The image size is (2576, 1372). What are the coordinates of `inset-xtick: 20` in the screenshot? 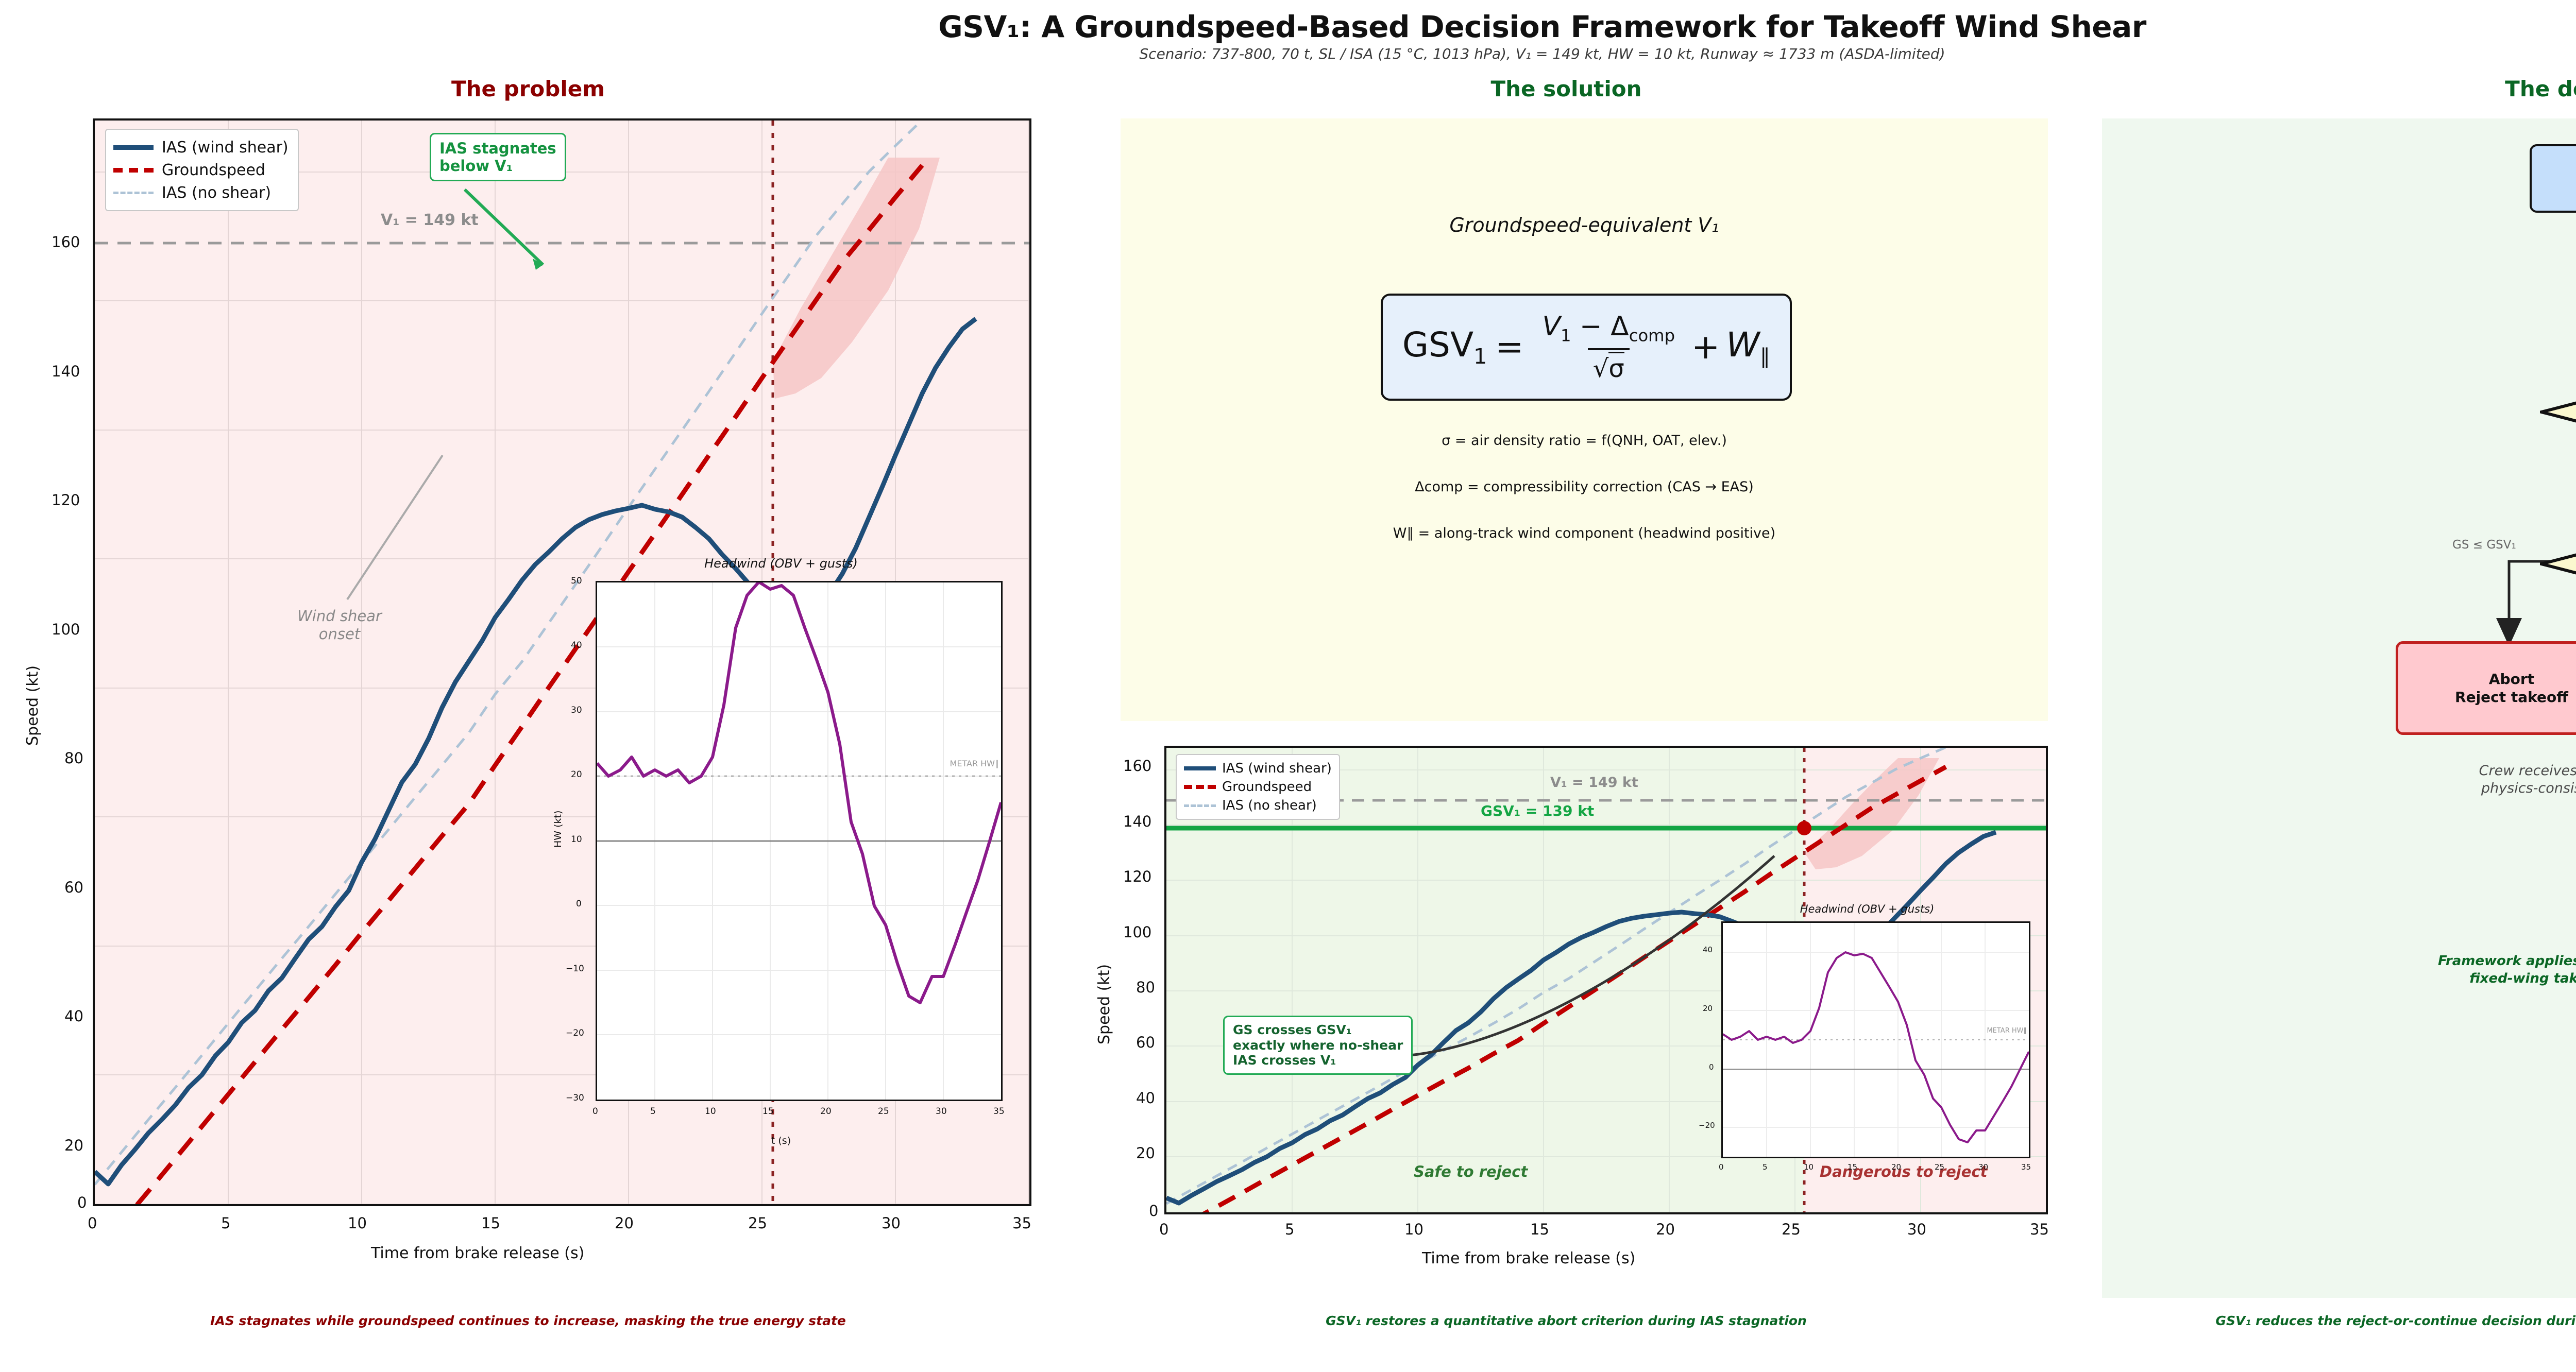 It's located at (826, 1111).